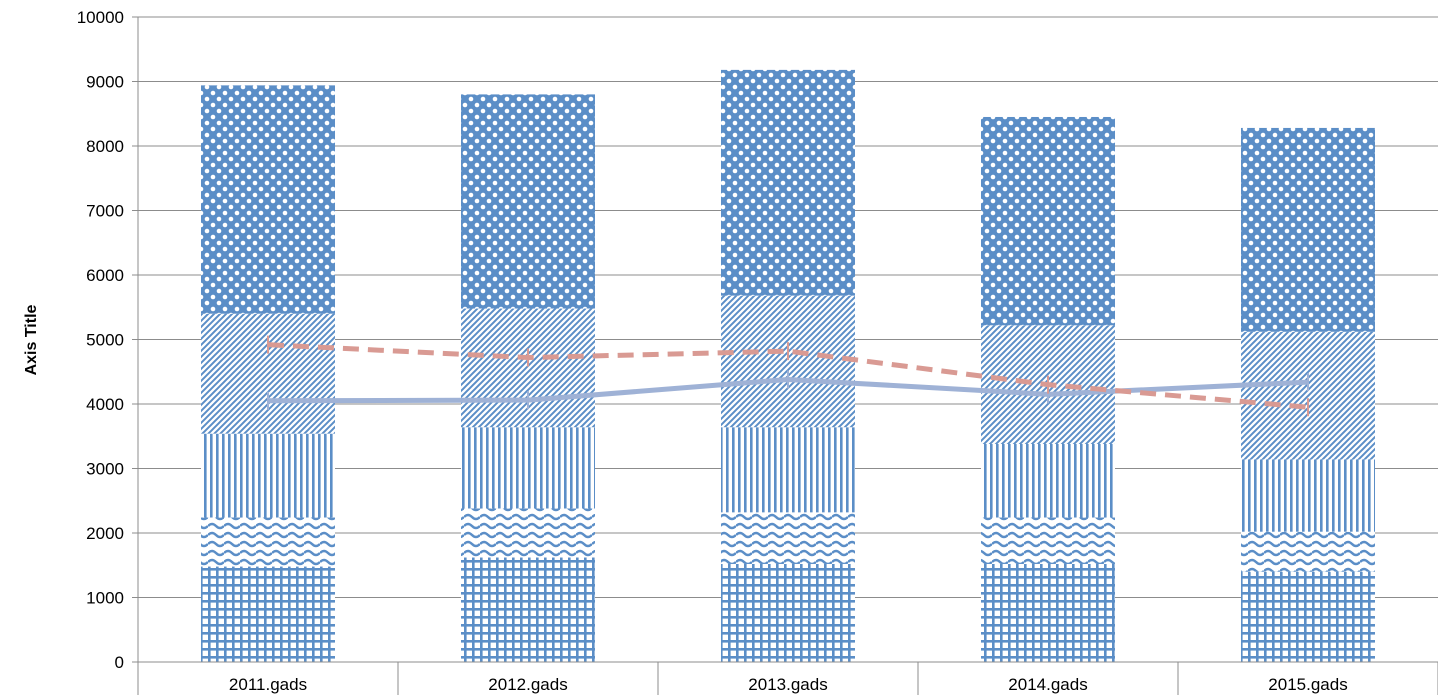  What do you see at coordinates (105, 598) in the screenshot?
I see `y-tick-label: 1000` at bounding box center [105, 598].